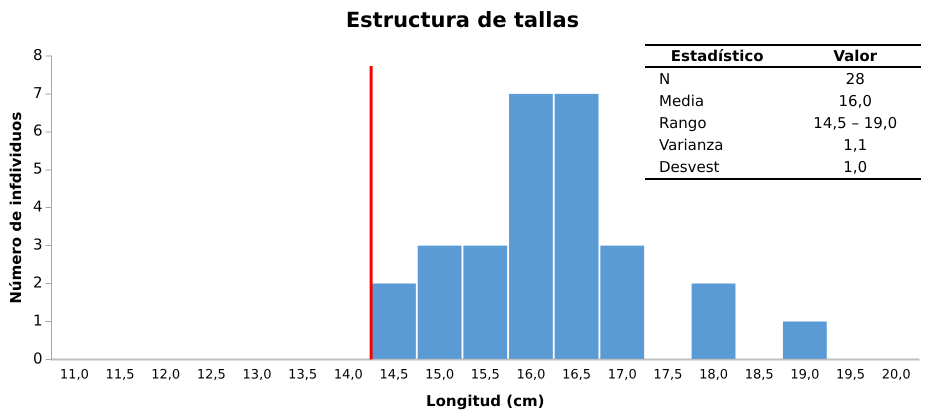  What do you see at coordinates (855, 145) in the screenshot?
I see `annotation: 1,1` at bounding box center [855, 145].